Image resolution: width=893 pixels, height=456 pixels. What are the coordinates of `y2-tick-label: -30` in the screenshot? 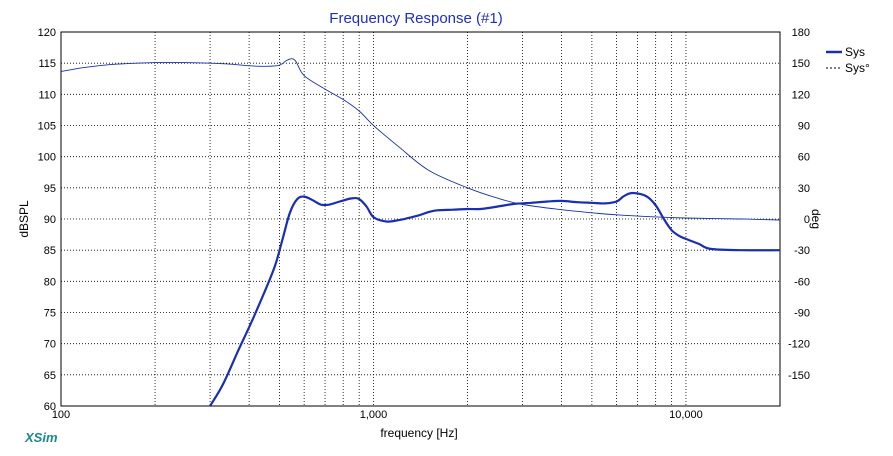 It's located at (802, 251).